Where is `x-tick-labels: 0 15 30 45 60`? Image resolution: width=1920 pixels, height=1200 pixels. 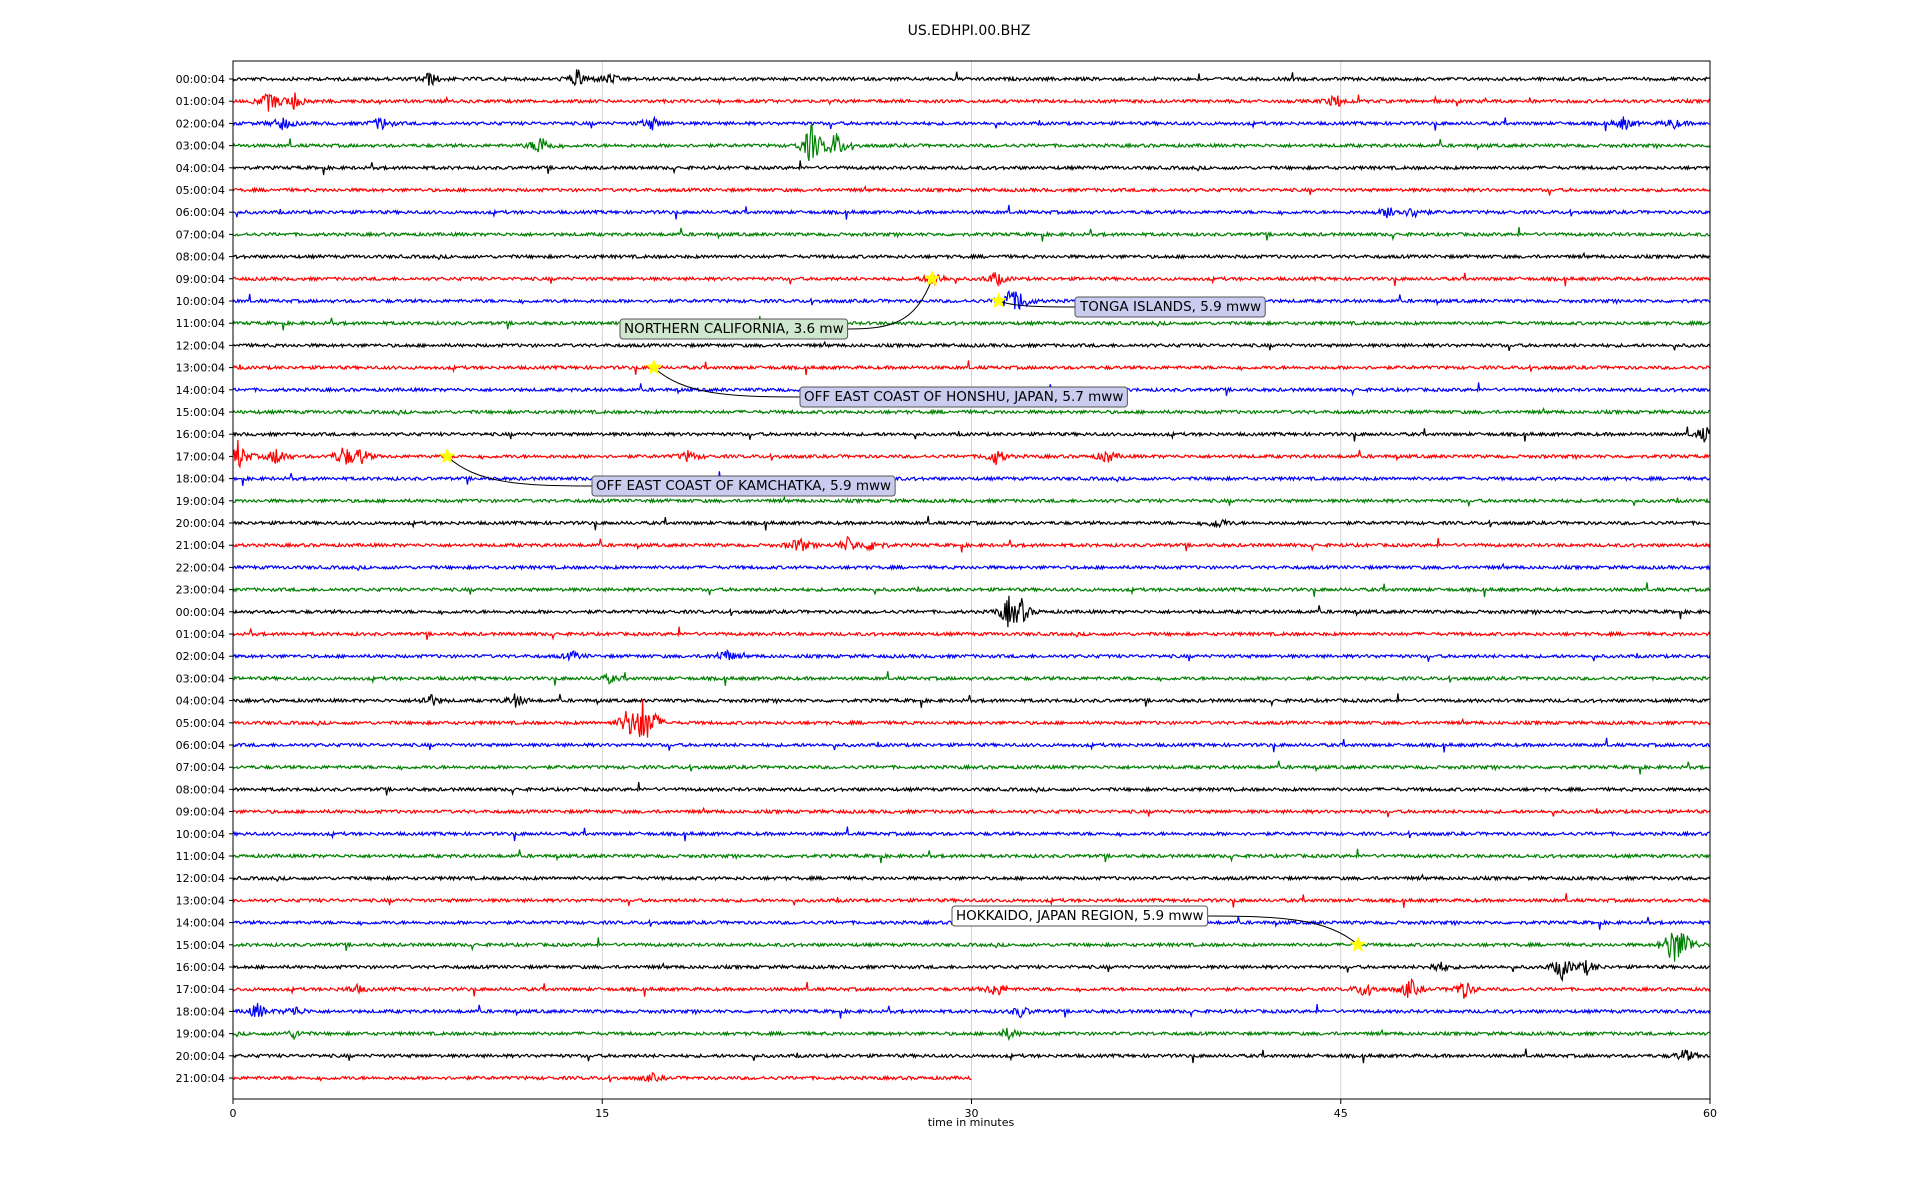
x-tick-labels: 0 15 30 45 60 is located at coordinates (973, 1109).